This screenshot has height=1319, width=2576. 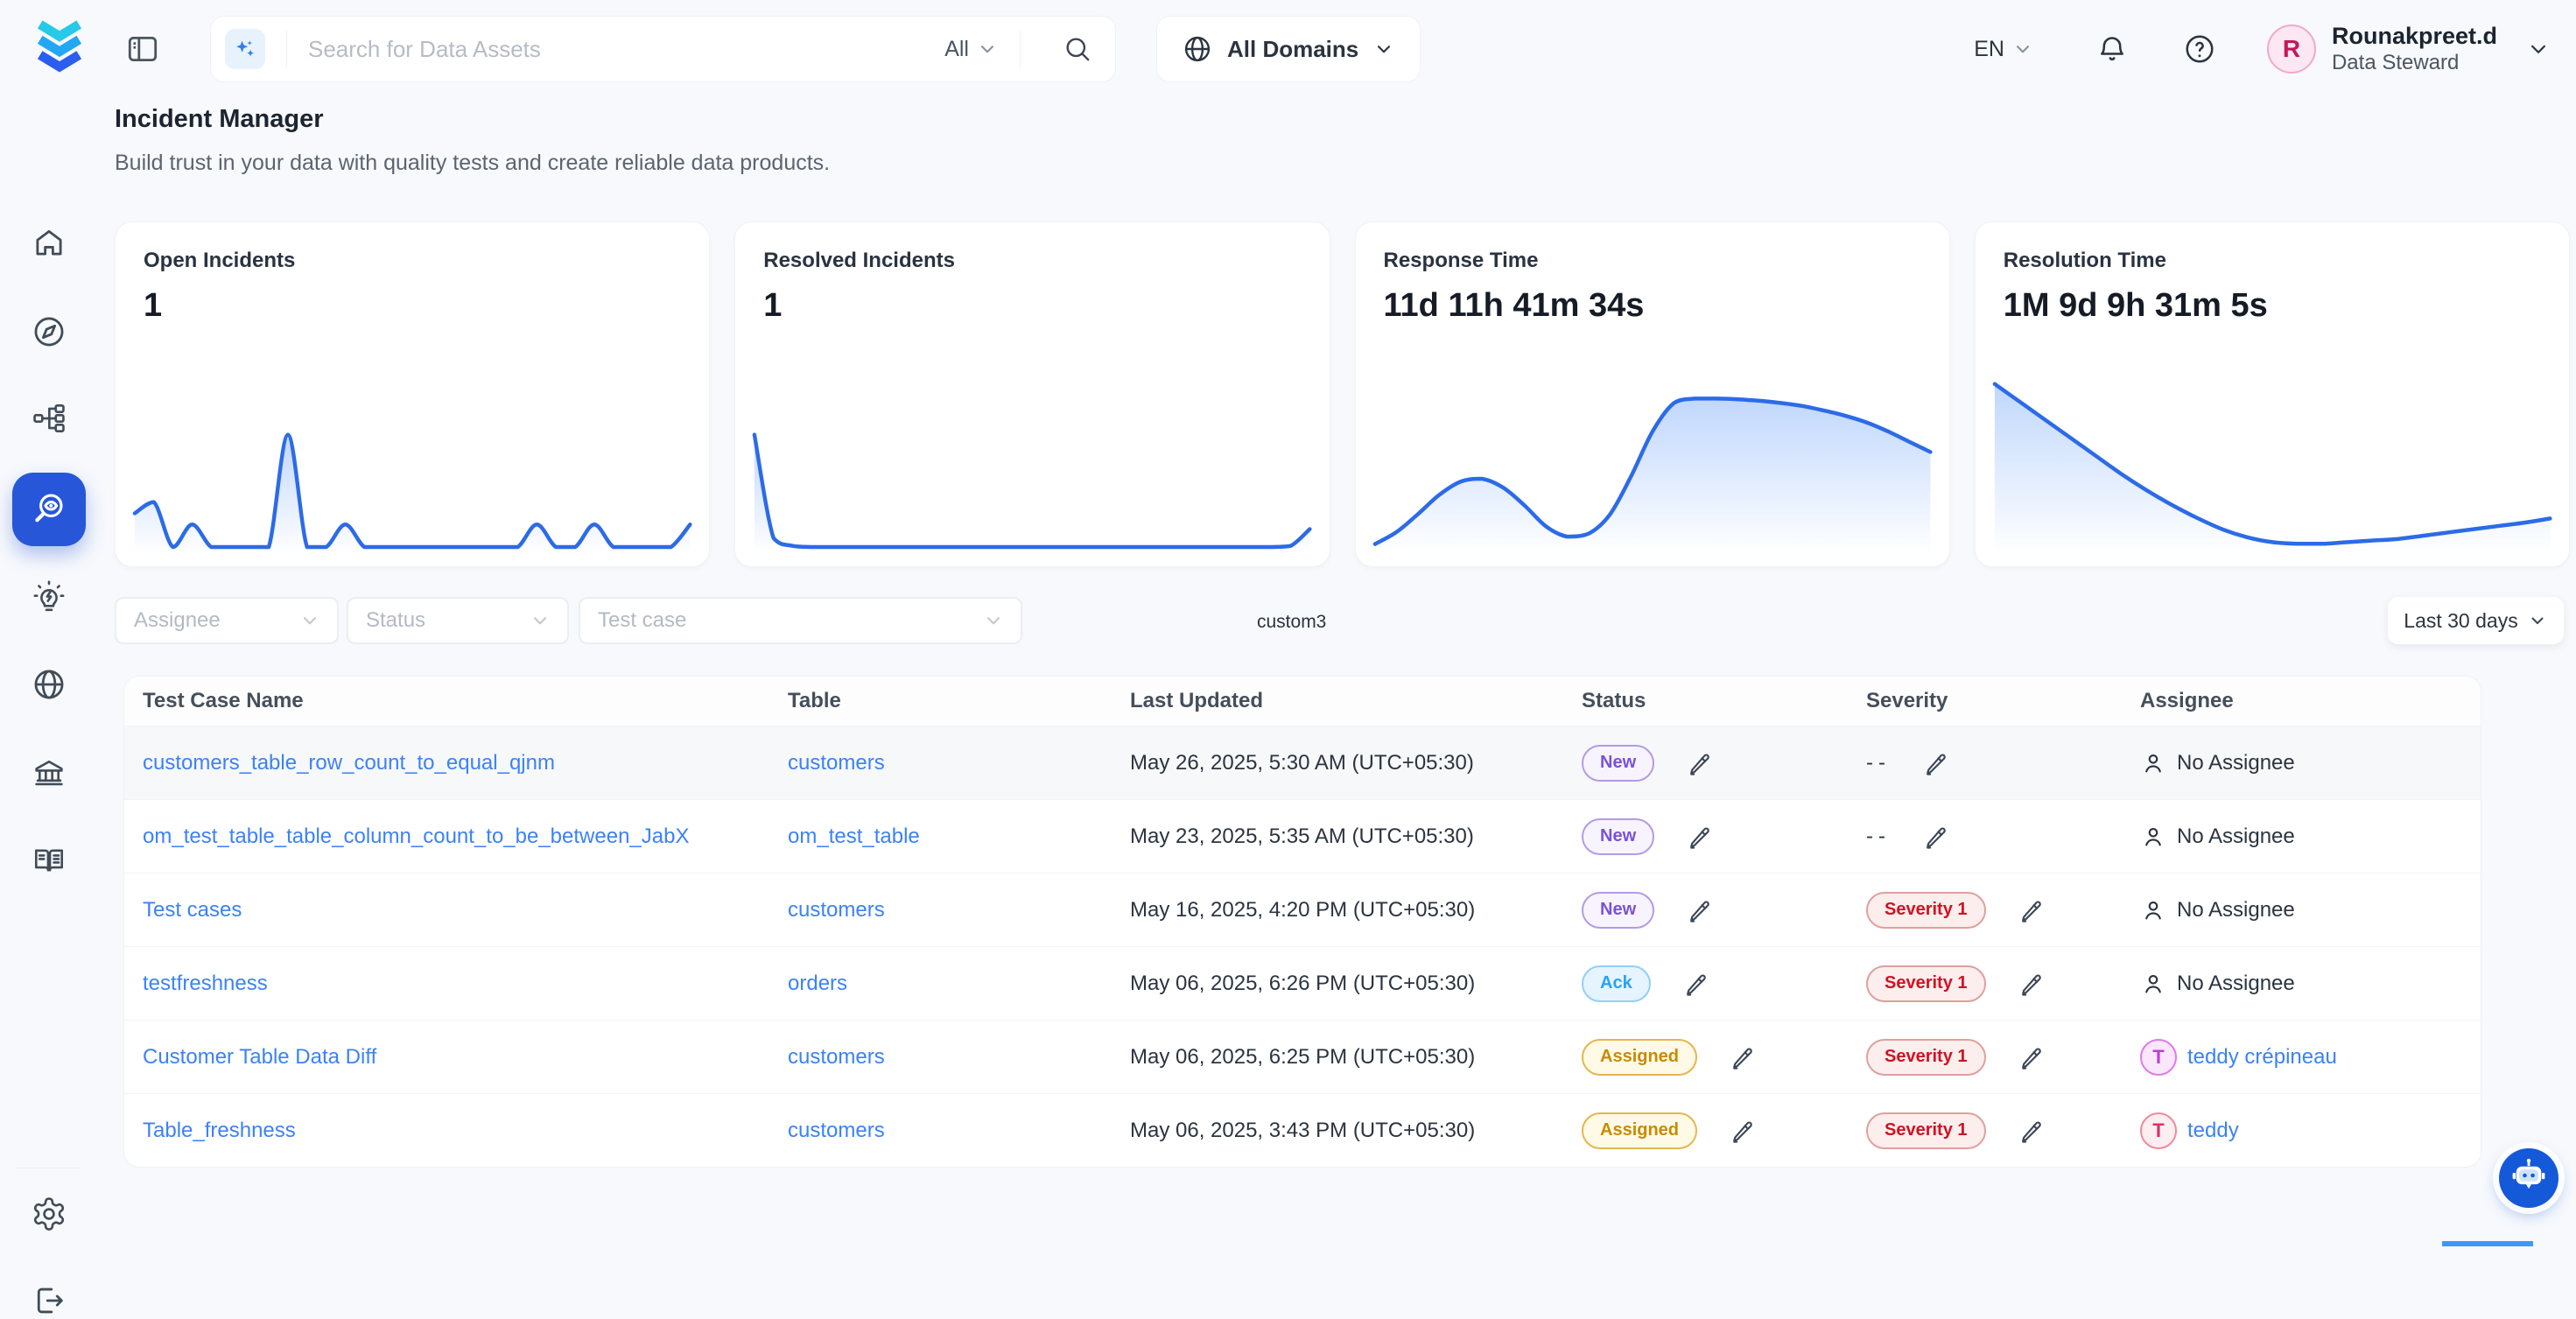 What do you see at coordinates (219, 1130) in the screenshot?
I see `test-case-link: Table_freshness` at bounding box center [219, 1130].